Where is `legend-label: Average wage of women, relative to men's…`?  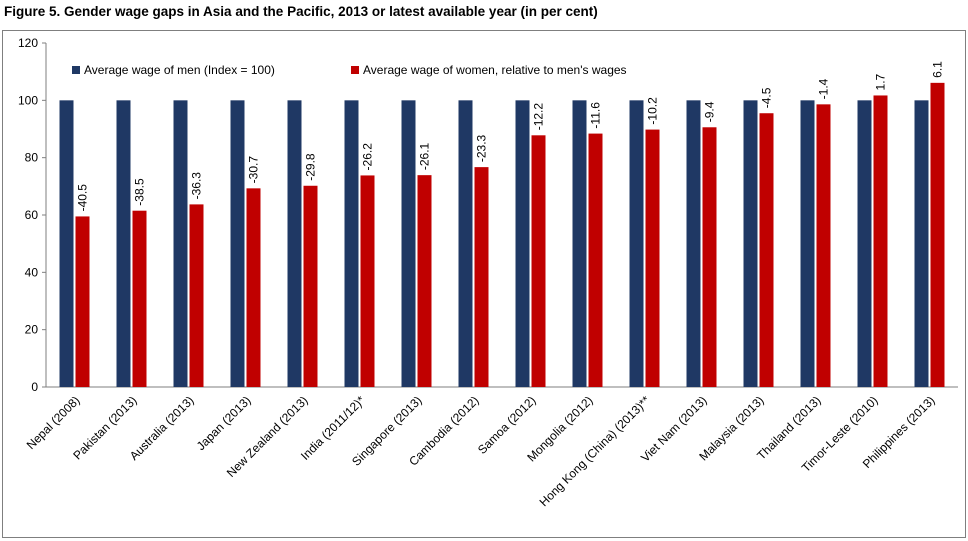 legend-label: Average wage of women, relative to men's… is located at coordinates (495, 70).